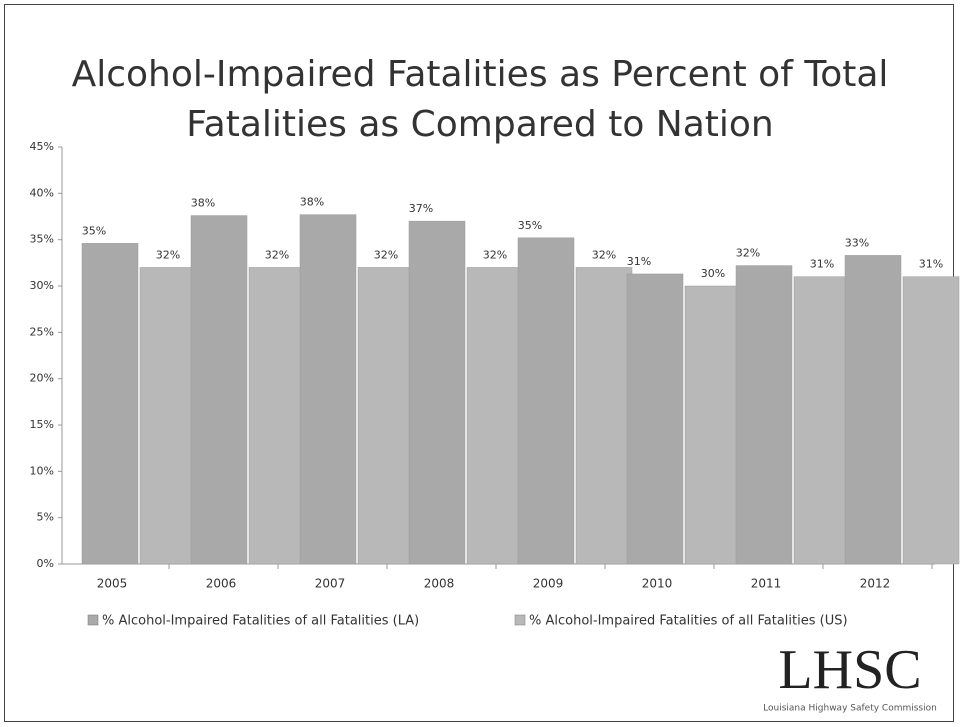 The width and height of the screenshot is (960, 727). What do you see at coordinates (850, 709) in the screenshot?
I see `logo-subtitle: Louisiana Highway Safety Commission` at bounding box center [850, 709].